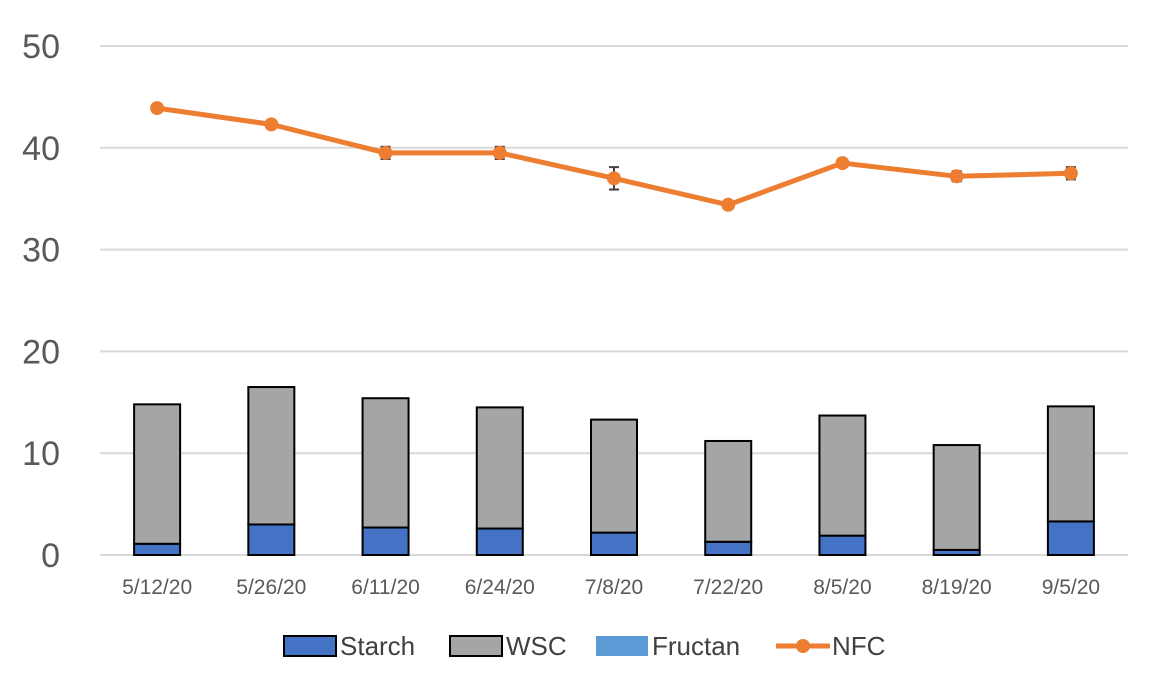 The height and width of the screenshot is (685, 1153). Describe the element at coordinates (41, 47) in the screenshot. I see `y-tick-label: 50` at that location.